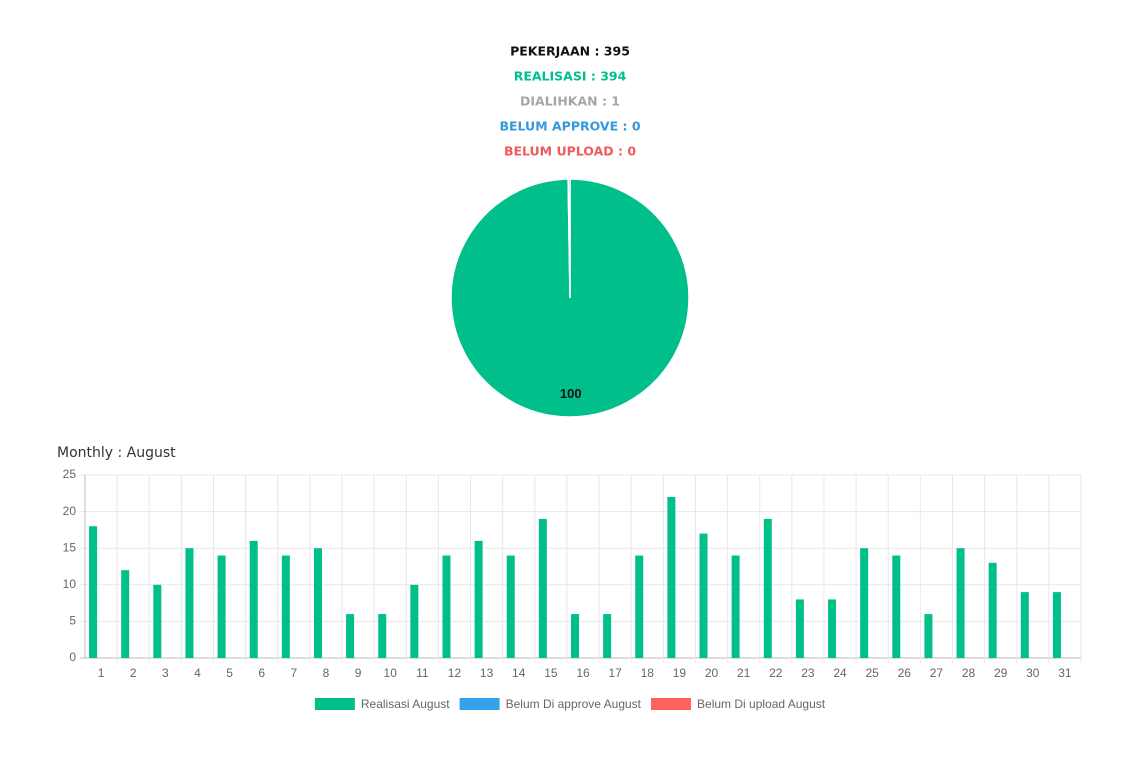 The image size is (1140, 764). Describe the element at coordinates (405, 704) in the screenshot. I see `legend-label: Realisasi August` at that location.